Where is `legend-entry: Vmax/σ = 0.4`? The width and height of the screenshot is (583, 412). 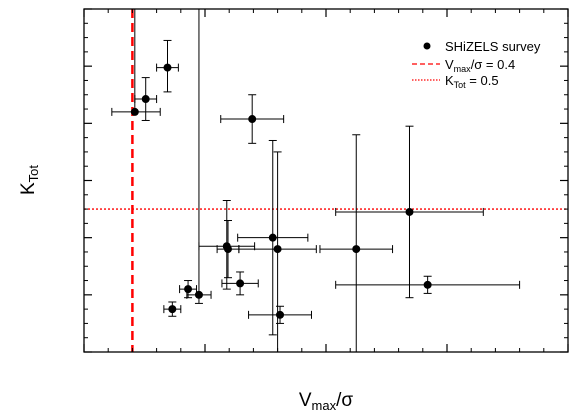
legend-entry: Vmax/σ = 0.4 is located at coordinates (463, 65).